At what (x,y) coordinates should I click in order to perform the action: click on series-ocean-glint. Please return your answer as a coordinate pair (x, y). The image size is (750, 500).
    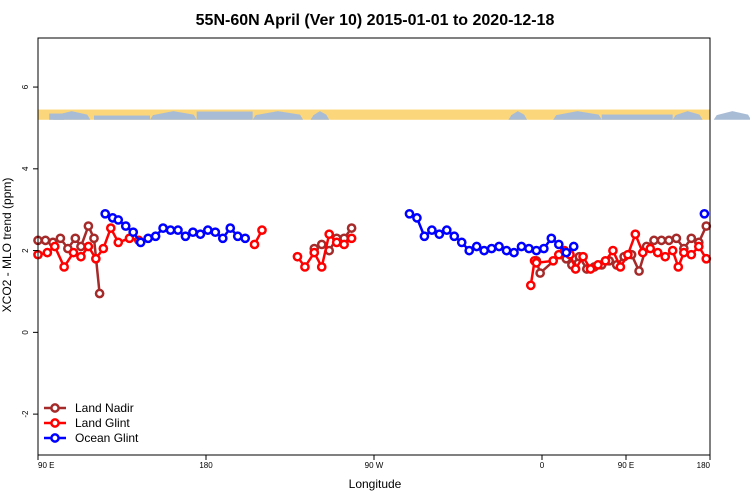
    Looking at the image, I should click on (405, 233).